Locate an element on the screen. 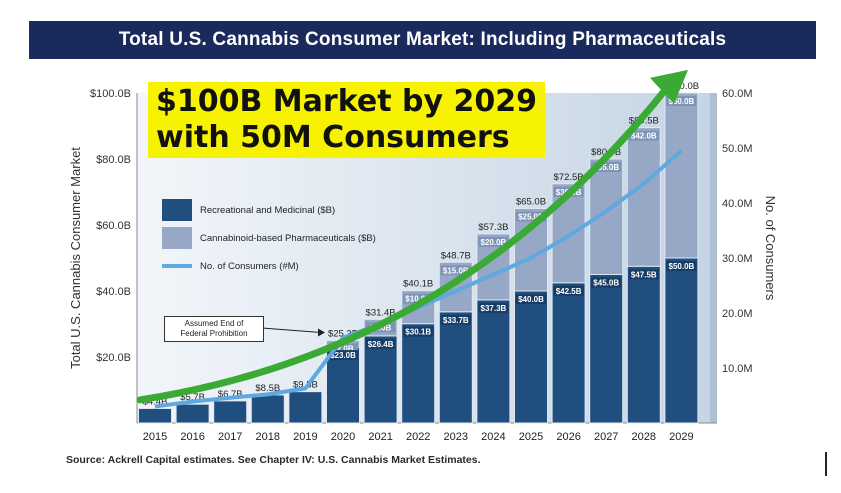 The width and height of the screenshot is (841, 493). callout-line-1: Assumed End of is located at coordinates (214, 323).